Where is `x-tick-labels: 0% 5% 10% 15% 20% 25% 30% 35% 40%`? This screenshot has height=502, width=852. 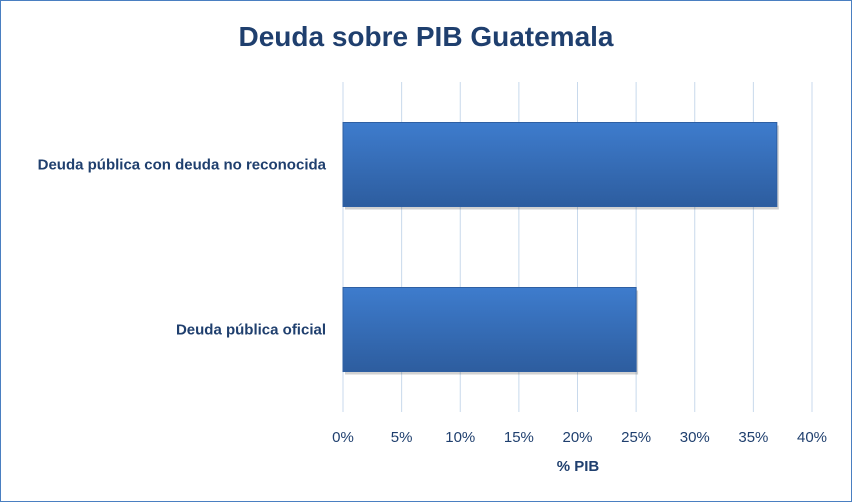
x-tick-labels: 0% 5% 10% 15% 20% 25% 30% 35% 40% is located at coordinates (579, 437).